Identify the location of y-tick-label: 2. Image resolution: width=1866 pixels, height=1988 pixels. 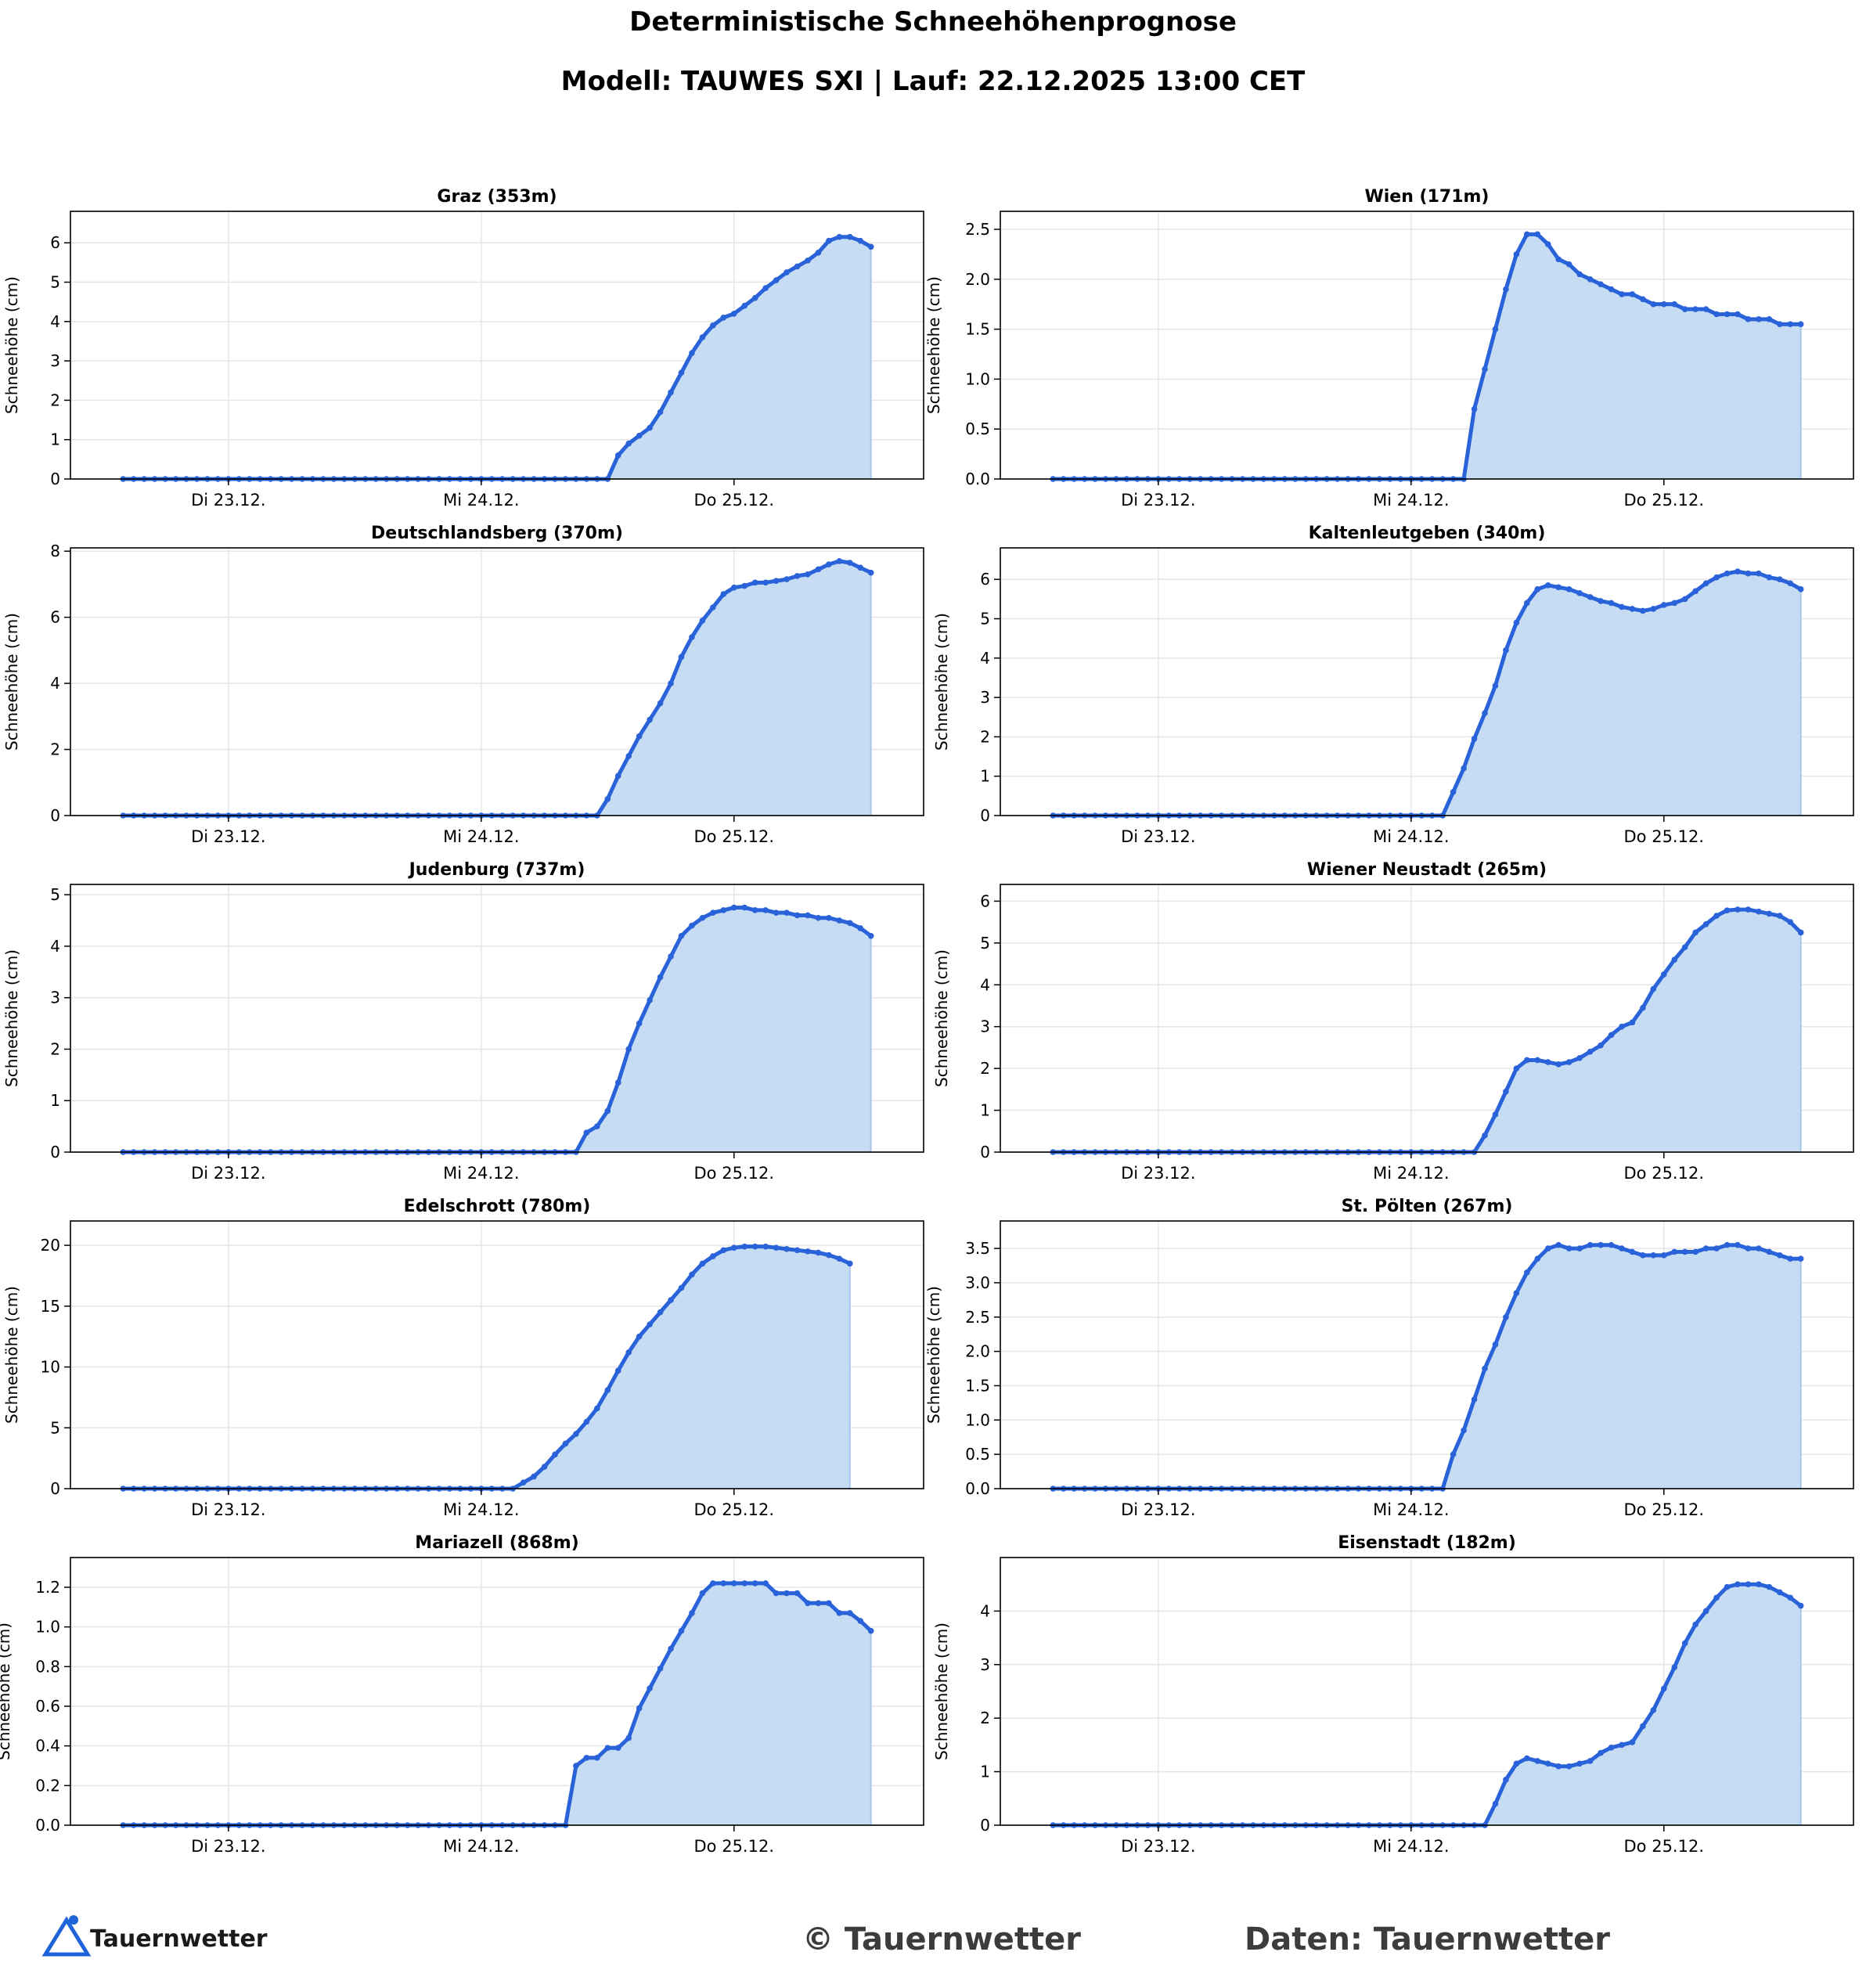
(55, 400).